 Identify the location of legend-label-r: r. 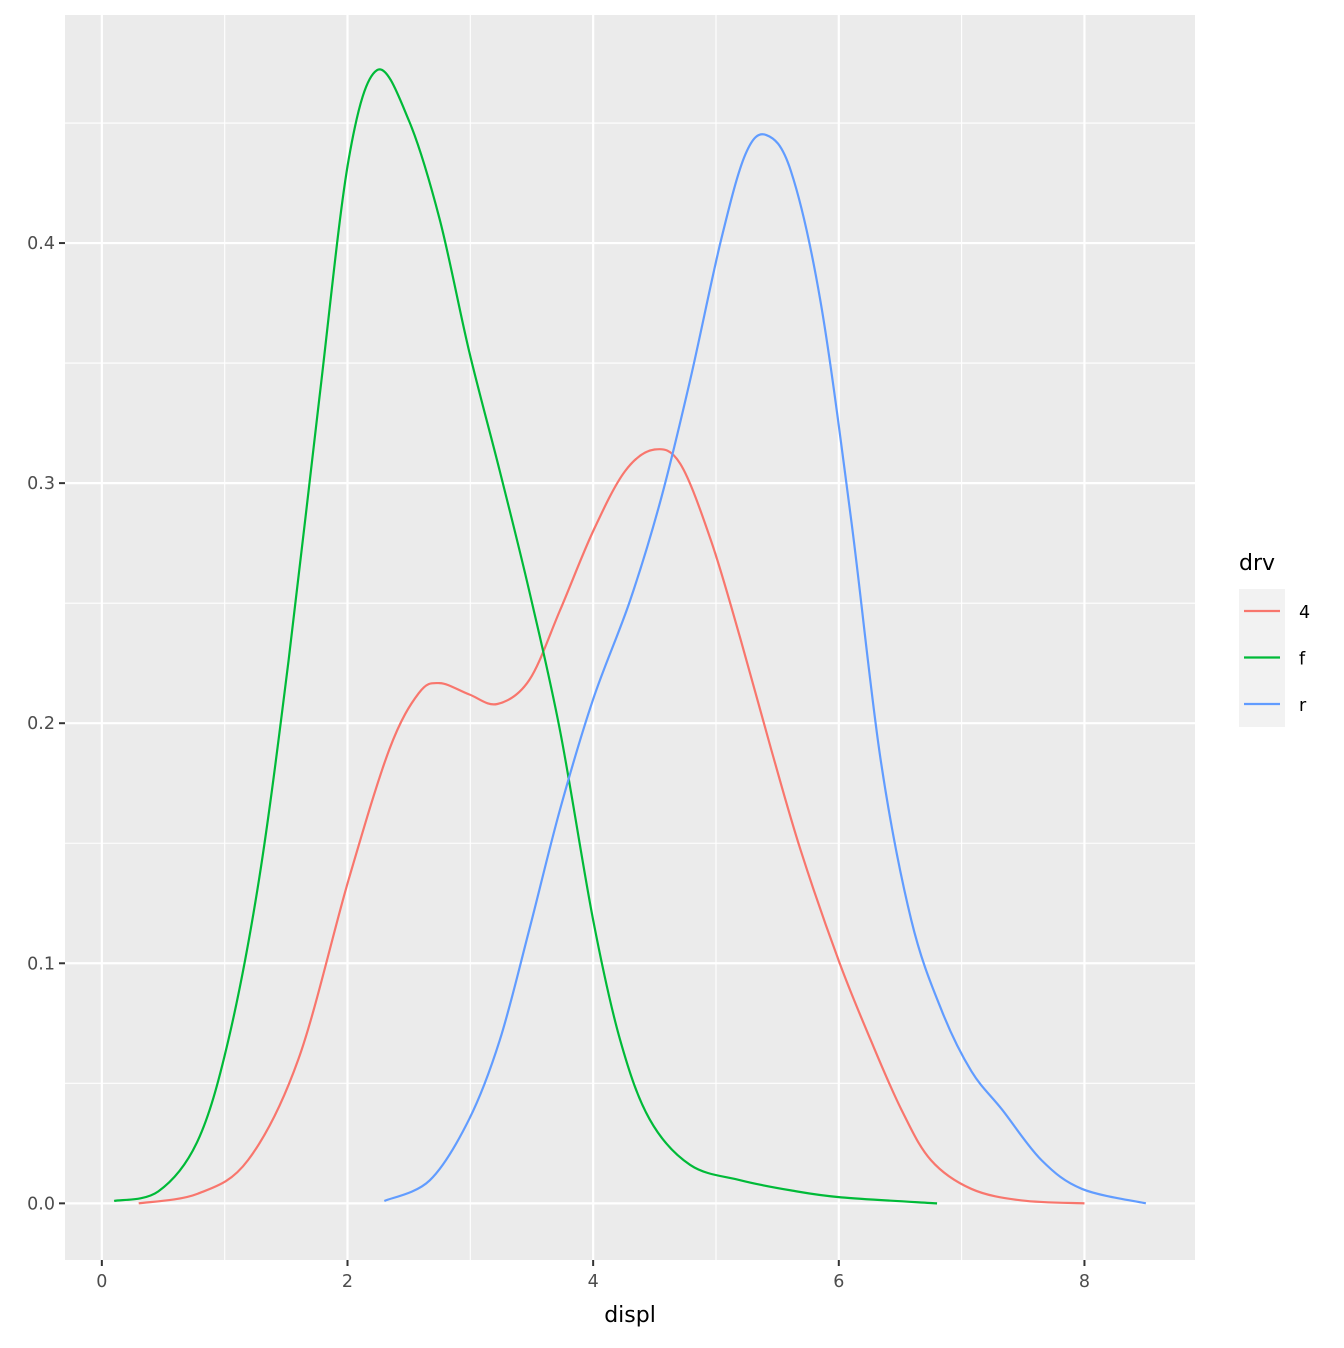
(1303, 706).